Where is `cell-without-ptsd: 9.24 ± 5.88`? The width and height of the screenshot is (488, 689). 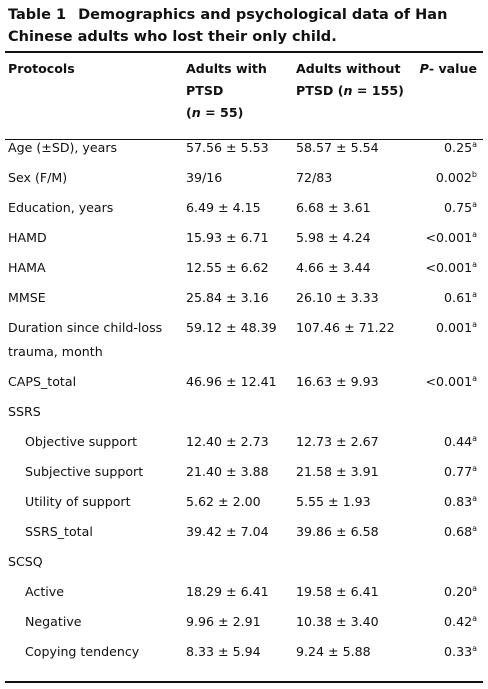 cell-without-ptsd: 9.24 ± 5.88 is located at coordinates (333, 651).